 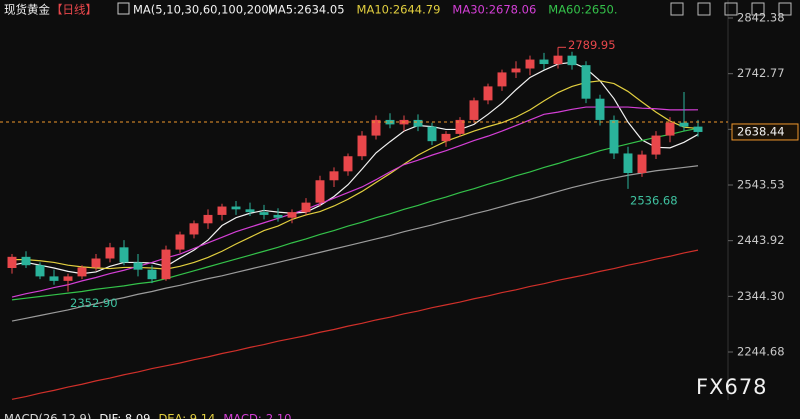 I want to click on y-tick-label: 2244.68, so click(x=761, y=352).